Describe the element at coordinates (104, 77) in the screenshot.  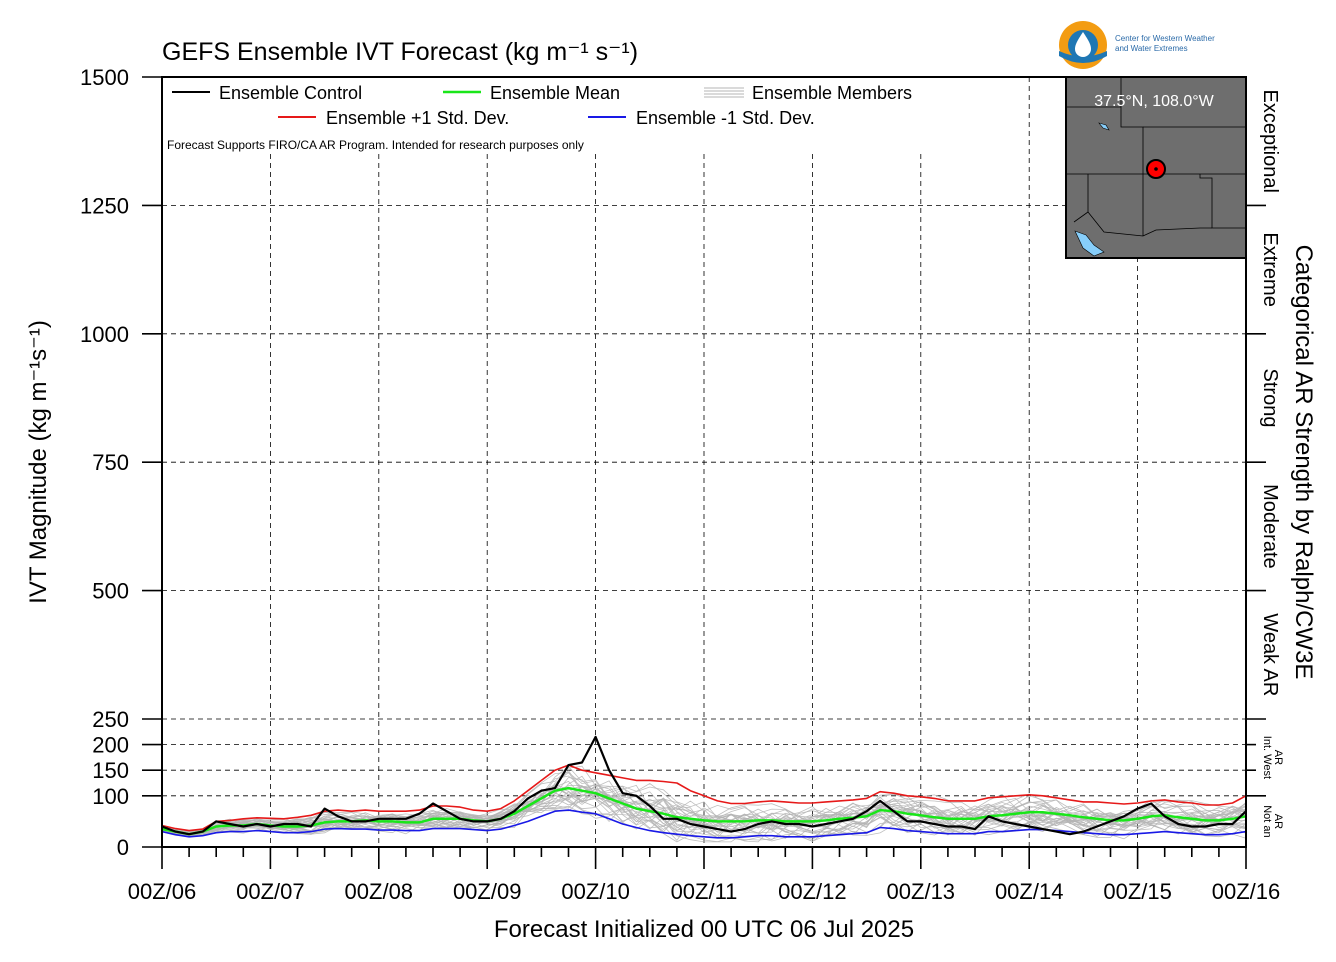
I see `y-tick-label: 1500` at that location.